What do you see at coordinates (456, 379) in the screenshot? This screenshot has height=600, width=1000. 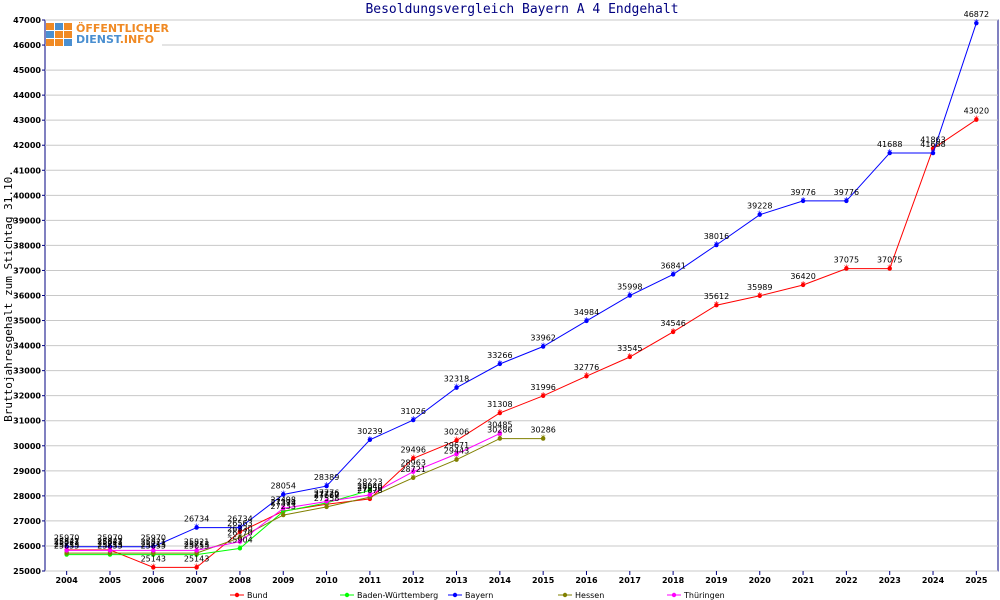 I see `data-label: 32318` at bounding box center [456, 379].